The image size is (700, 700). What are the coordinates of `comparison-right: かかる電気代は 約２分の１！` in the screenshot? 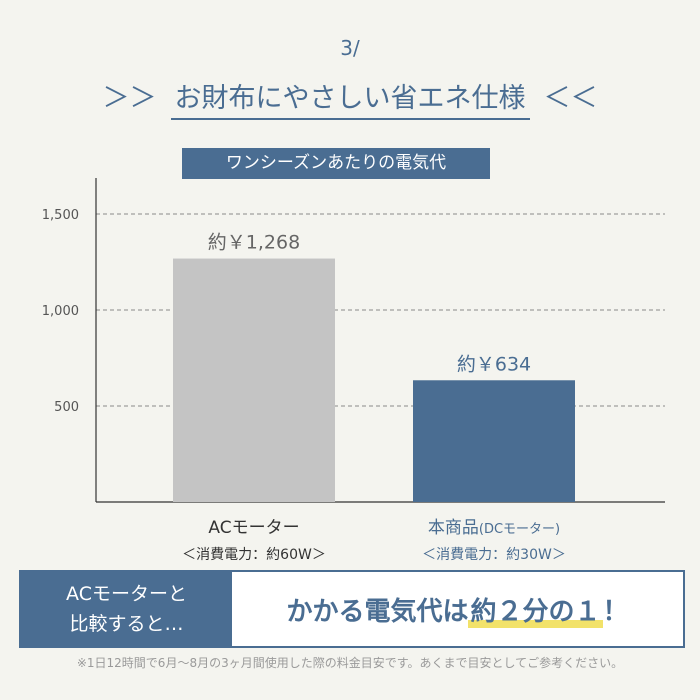 It's located at (457, 609).